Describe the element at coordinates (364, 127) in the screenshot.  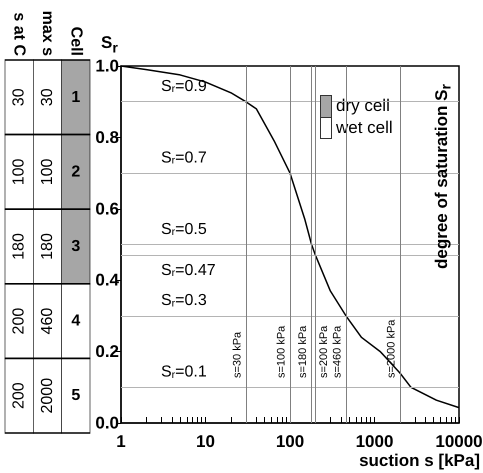
I see `annotation: wet cell` at that location.